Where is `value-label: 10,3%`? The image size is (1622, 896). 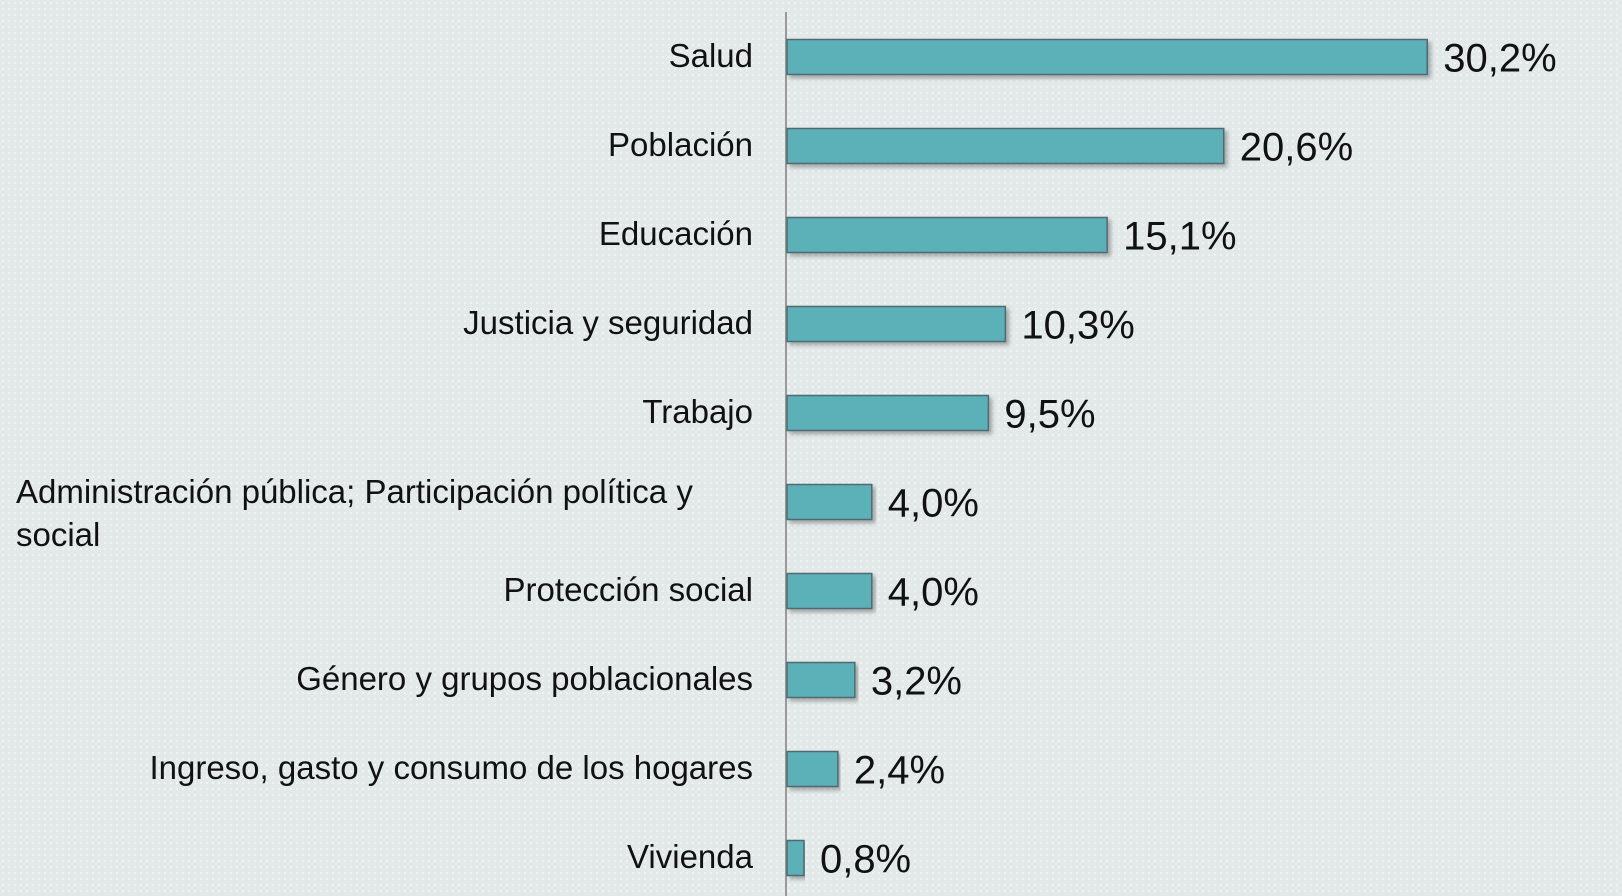 value-label: 10,3% is located at coordinates (1077, 326).